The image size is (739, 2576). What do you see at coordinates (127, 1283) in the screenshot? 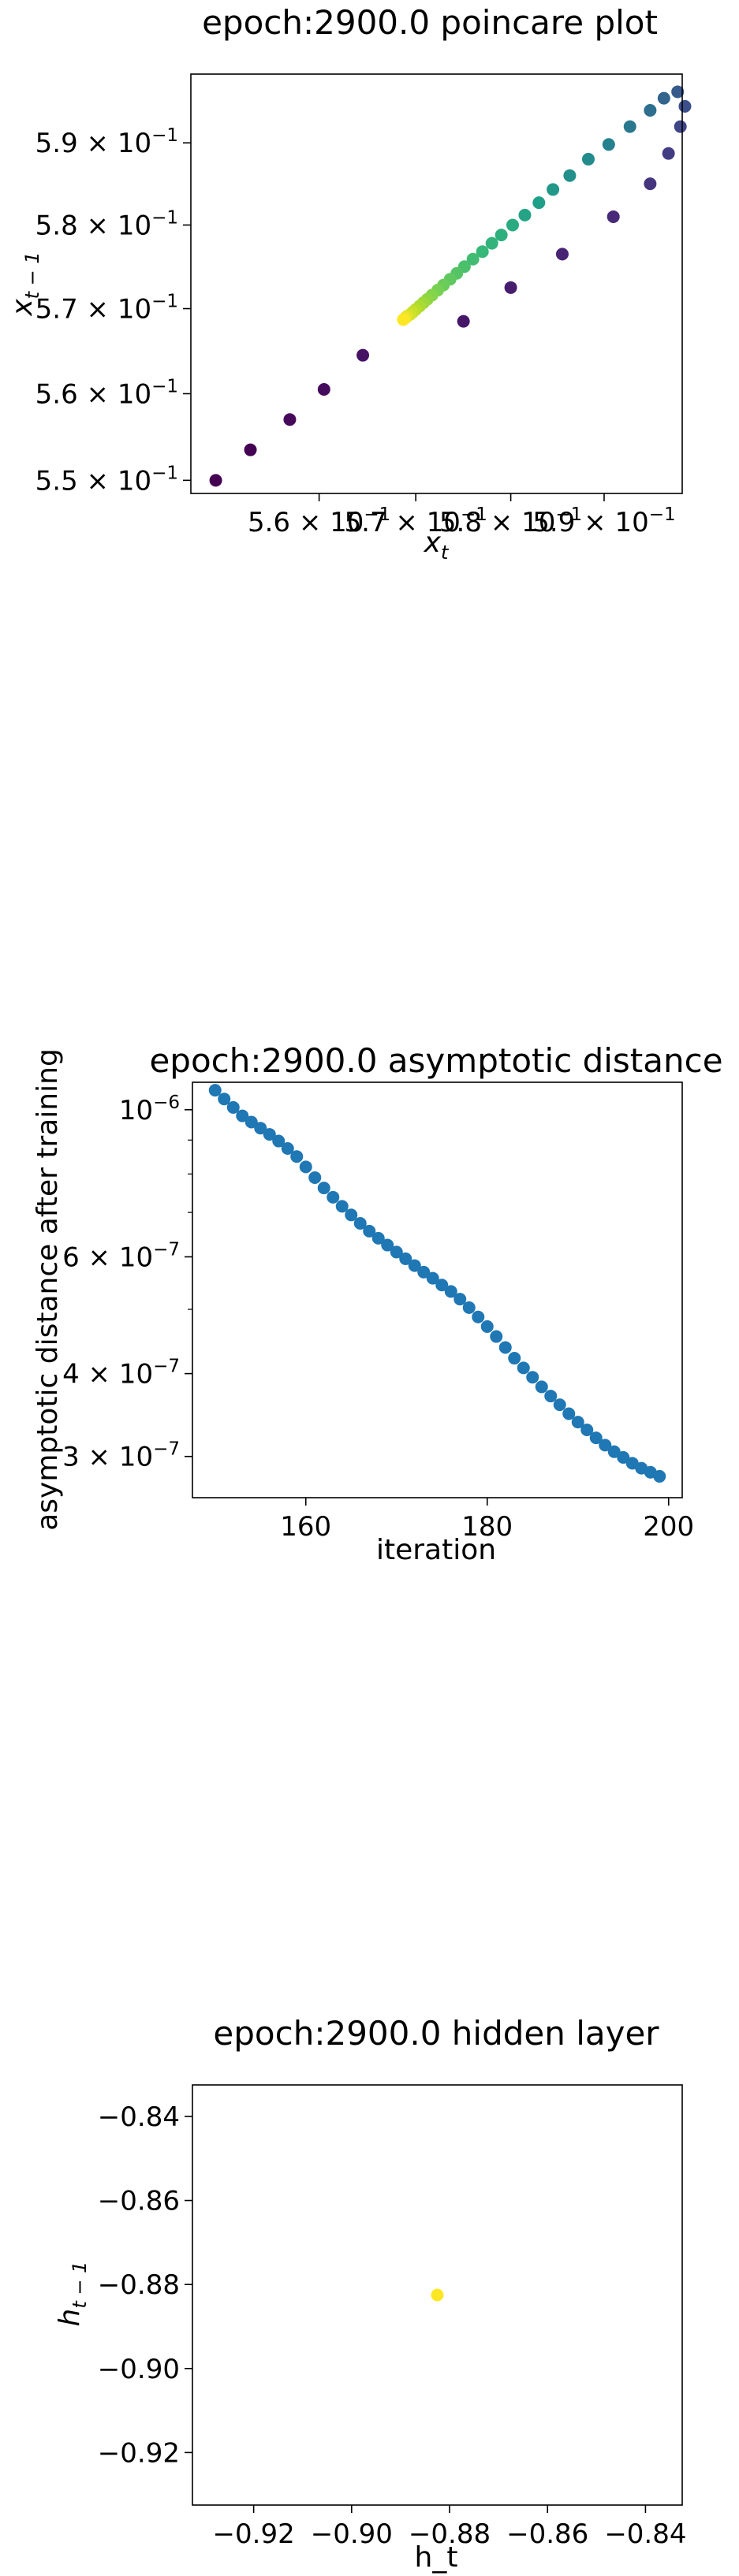
I see `asymptotic-distance-y-ticks: 10−6 6 × 10−7 4 × 10−7 3 × 10−7` at bounding box center [127, 1283].